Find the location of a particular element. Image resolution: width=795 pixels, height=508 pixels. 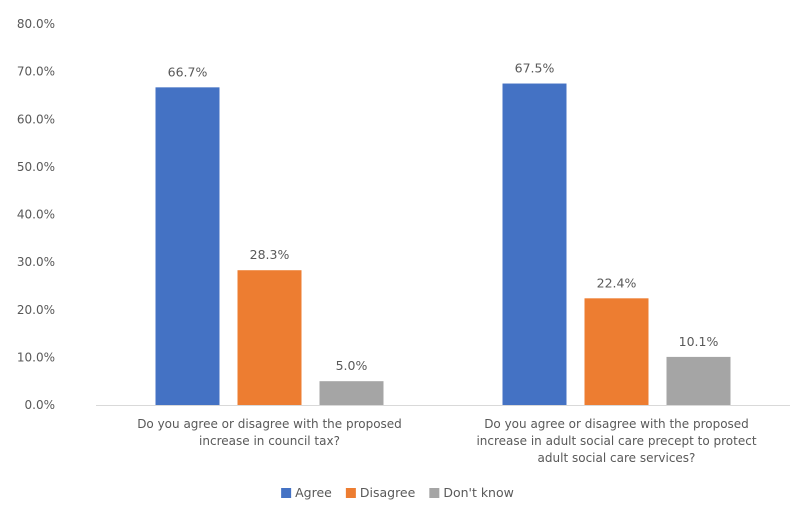

legend-item-don-t-know: Don't know is located at coordinates (471, 492).